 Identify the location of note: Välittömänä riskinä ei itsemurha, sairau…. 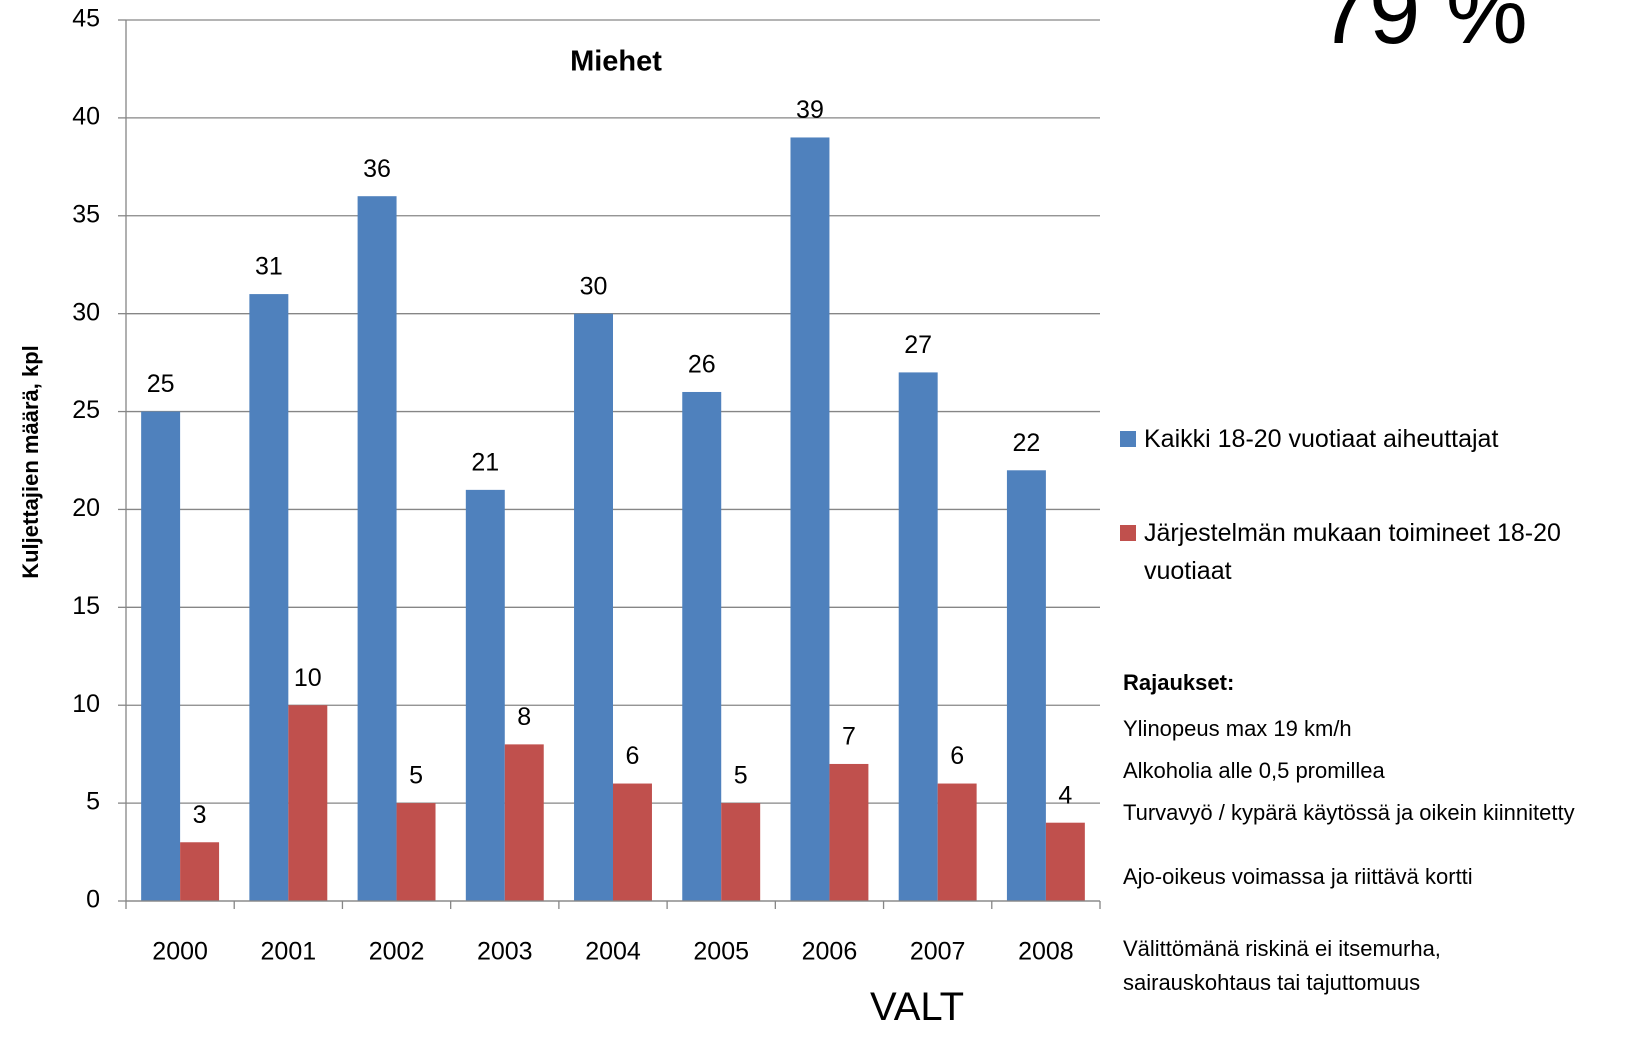
(1282, 965).